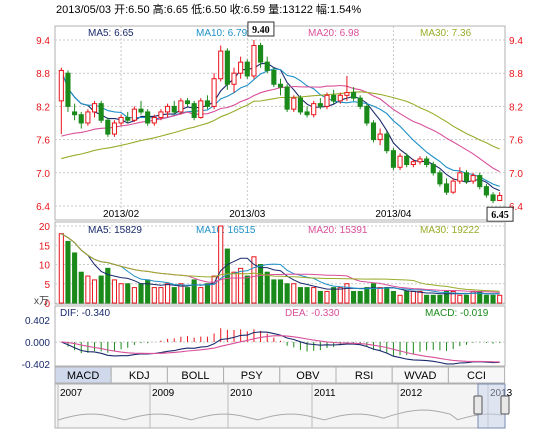 The image size is (533, 432). I want to click on timeline-bar, so click(280, 406).